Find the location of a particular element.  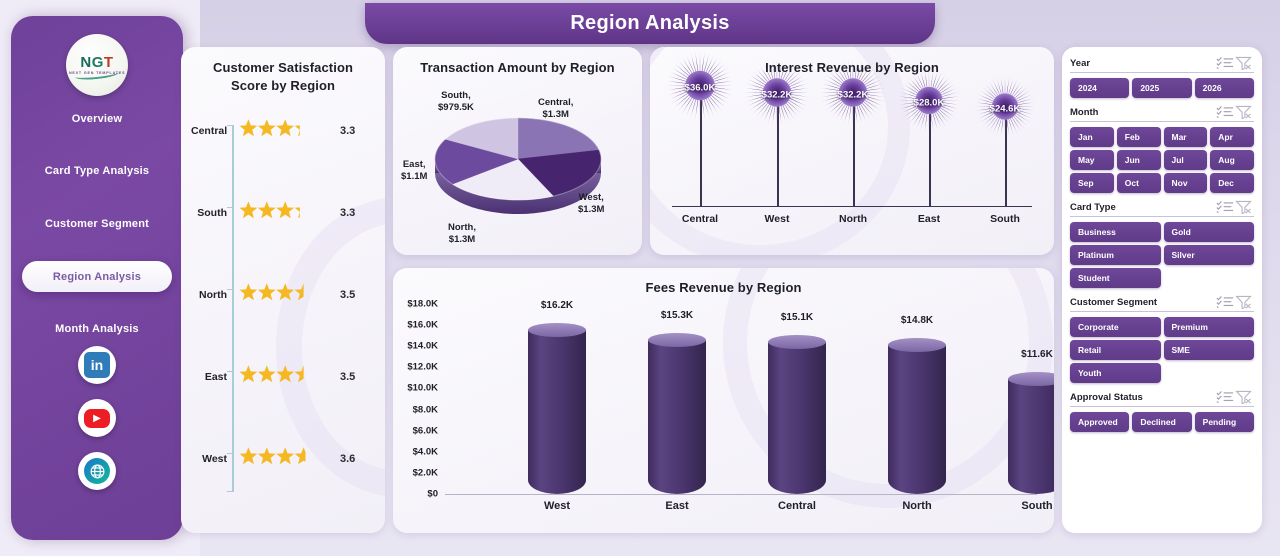

pie-slice-value: $1.3M is located at coordinates (462, 239).